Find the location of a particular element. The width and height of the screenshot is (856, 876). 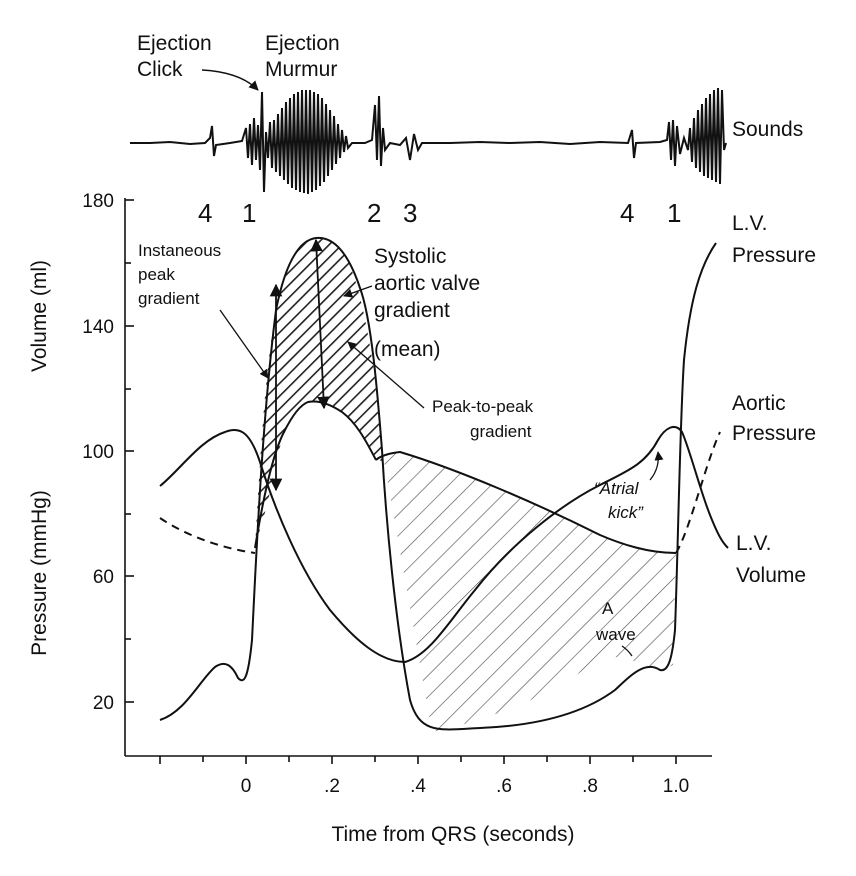

sound-number-4-right: 4 is located at coordinates (627, 213).